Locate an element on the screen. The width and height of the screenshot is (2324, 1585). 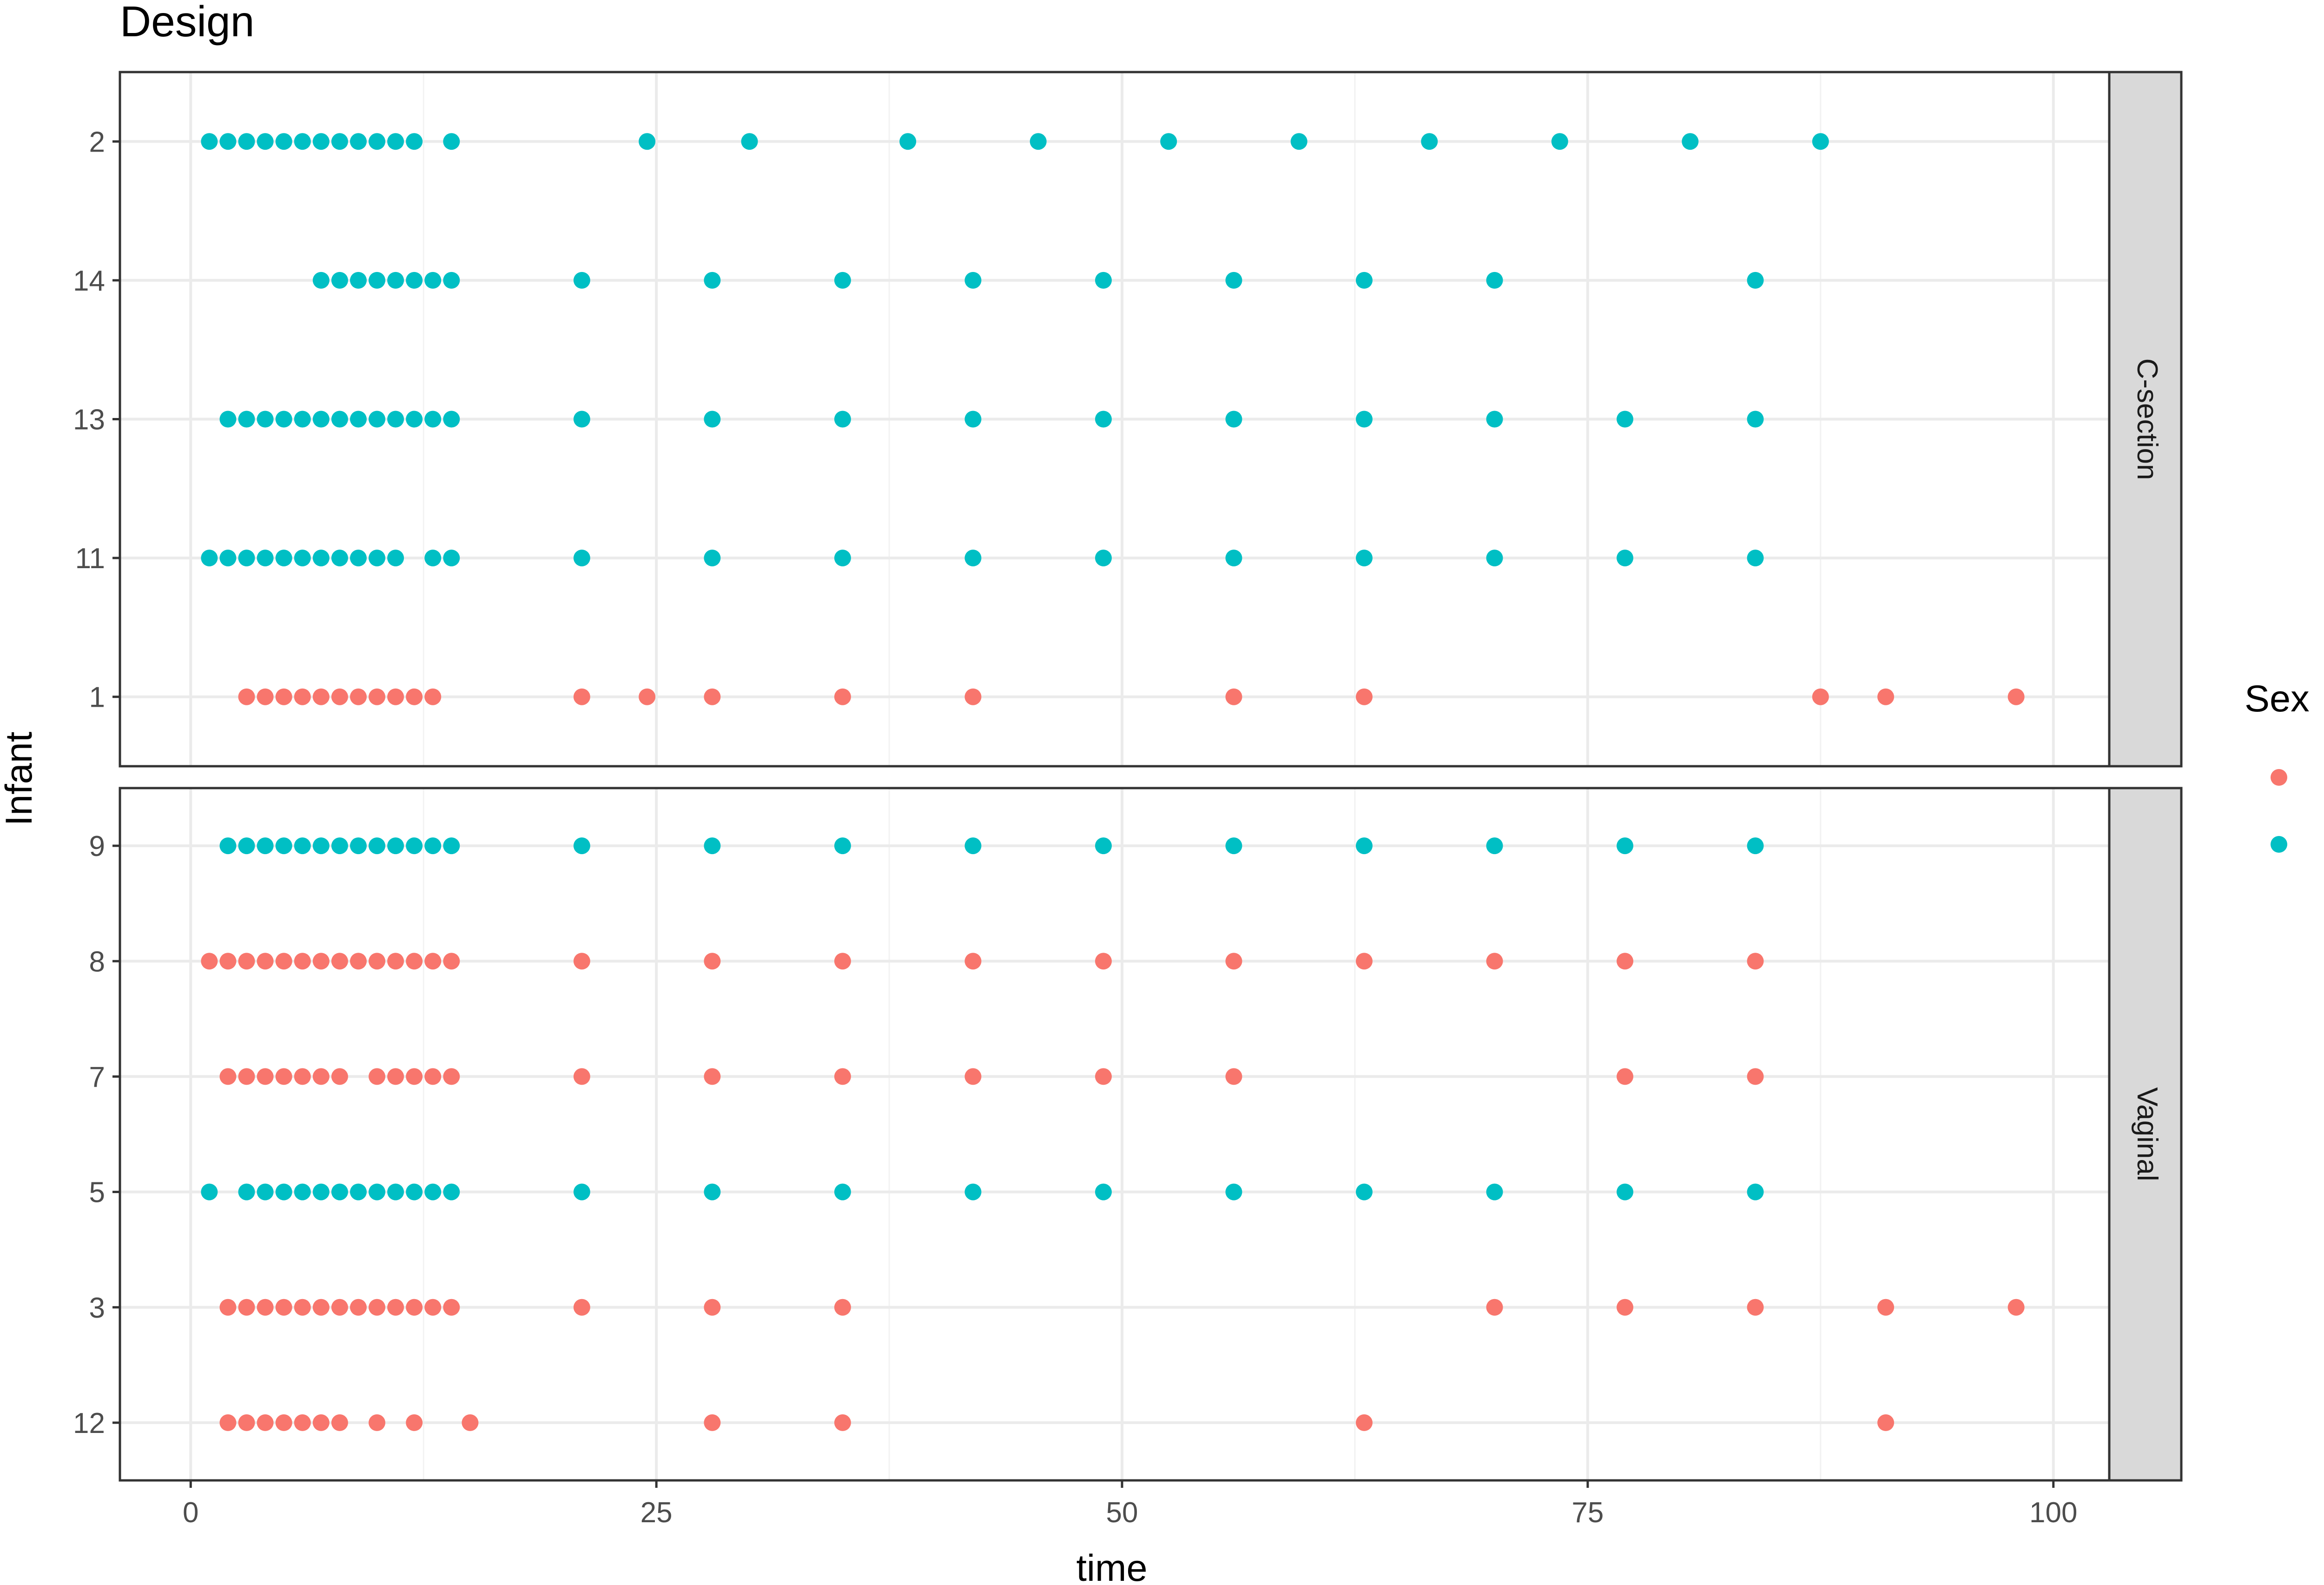
y-tick-label: 1 is located at coordinates (97, 698).